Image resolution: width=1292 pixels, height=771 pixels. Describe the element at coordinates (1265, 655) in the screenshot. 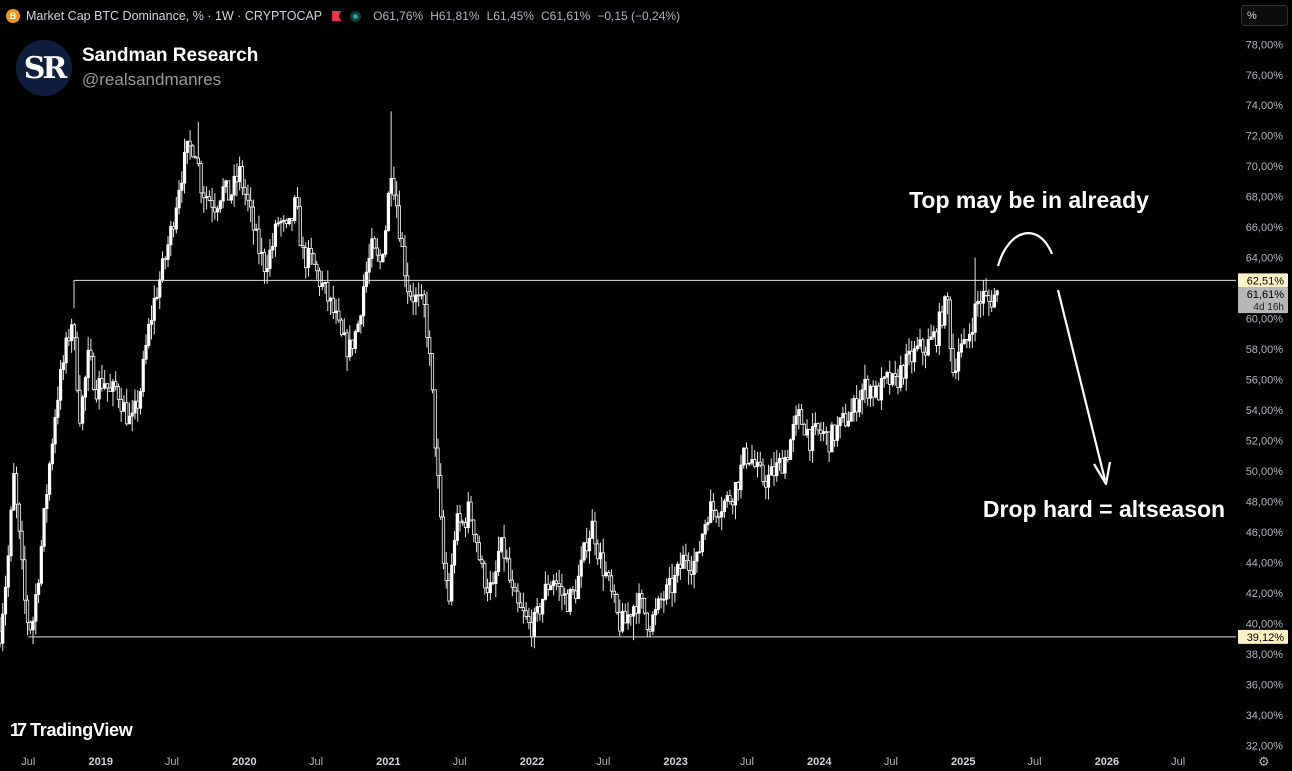

I see `y-tick-label: 38,00%` at that location.